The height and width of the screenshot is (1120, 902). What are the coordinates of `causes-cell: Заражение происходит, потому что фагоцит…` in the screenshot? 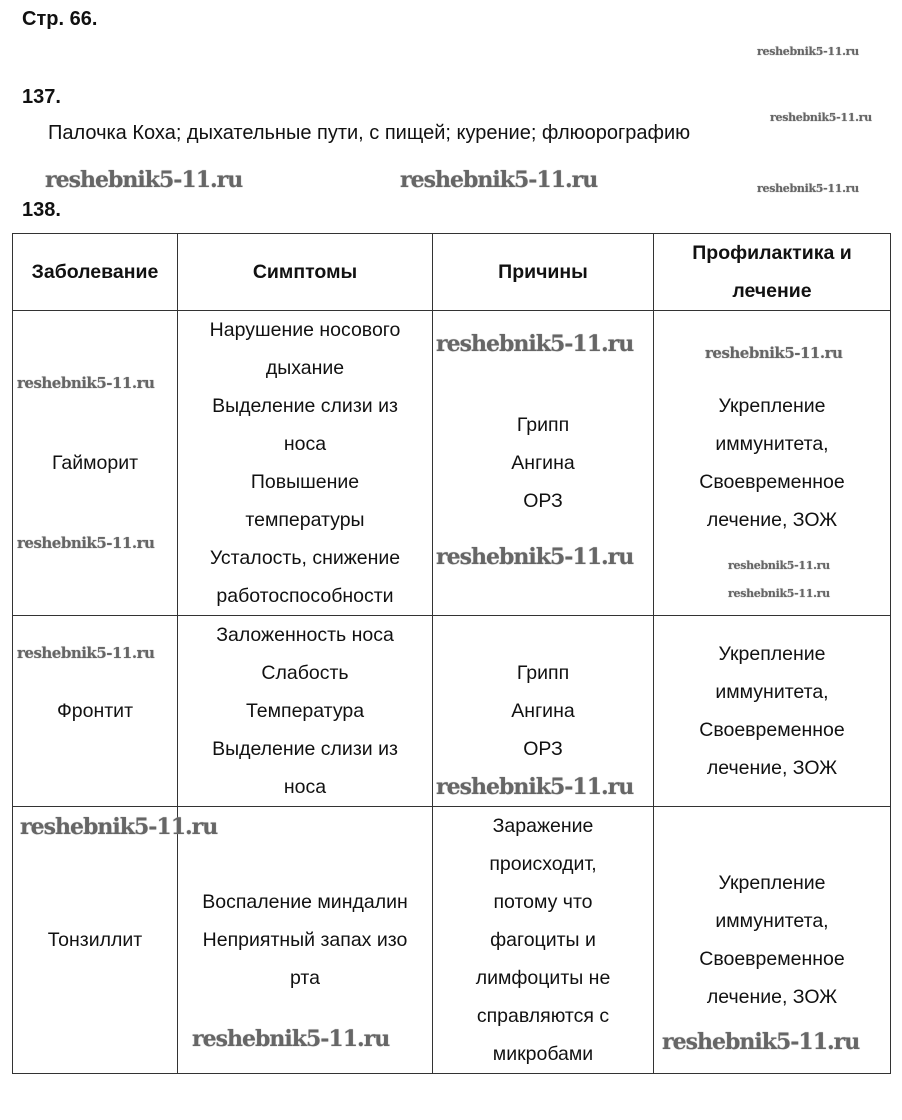 It's located at (543, 940).